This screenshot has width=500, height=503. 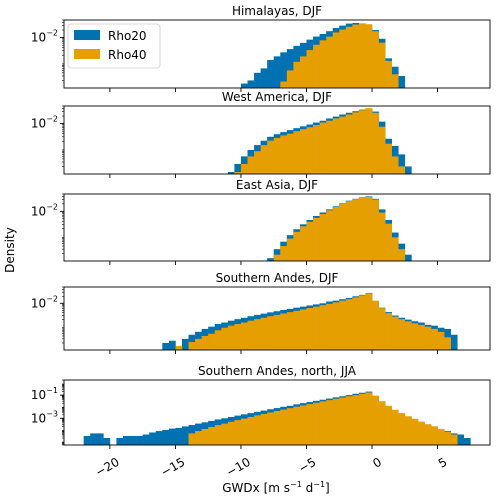 I want to click on x-tick-label: 5, so click(x=443, y=463).